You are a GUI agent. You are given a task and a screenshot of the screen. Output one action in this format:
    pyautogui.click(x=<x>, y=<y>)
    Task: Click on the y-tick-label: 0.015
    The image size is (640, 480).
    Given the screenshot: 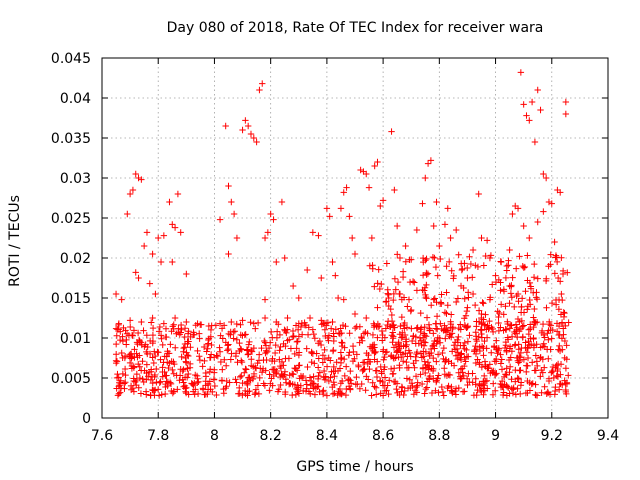 What is the action you would take?
    pyautogui.click(x=71, y=299)
    